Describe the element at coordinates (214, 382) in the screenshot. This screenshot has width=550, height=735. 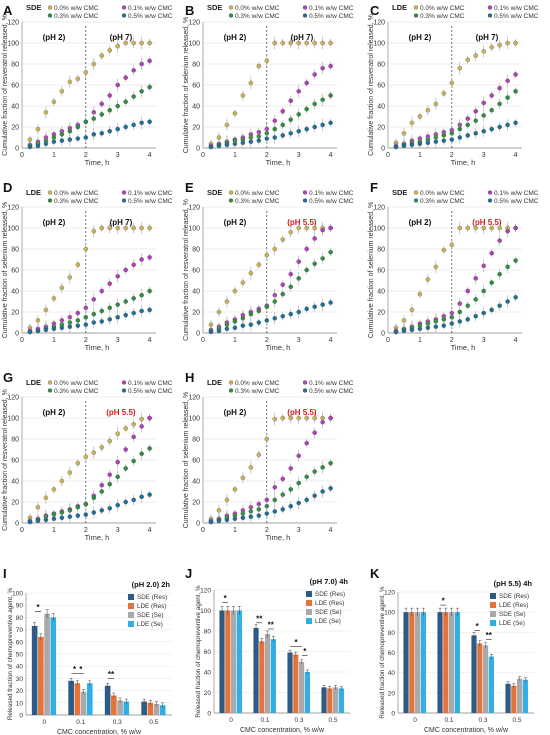
I see `carrier-label: LDE` at that location.